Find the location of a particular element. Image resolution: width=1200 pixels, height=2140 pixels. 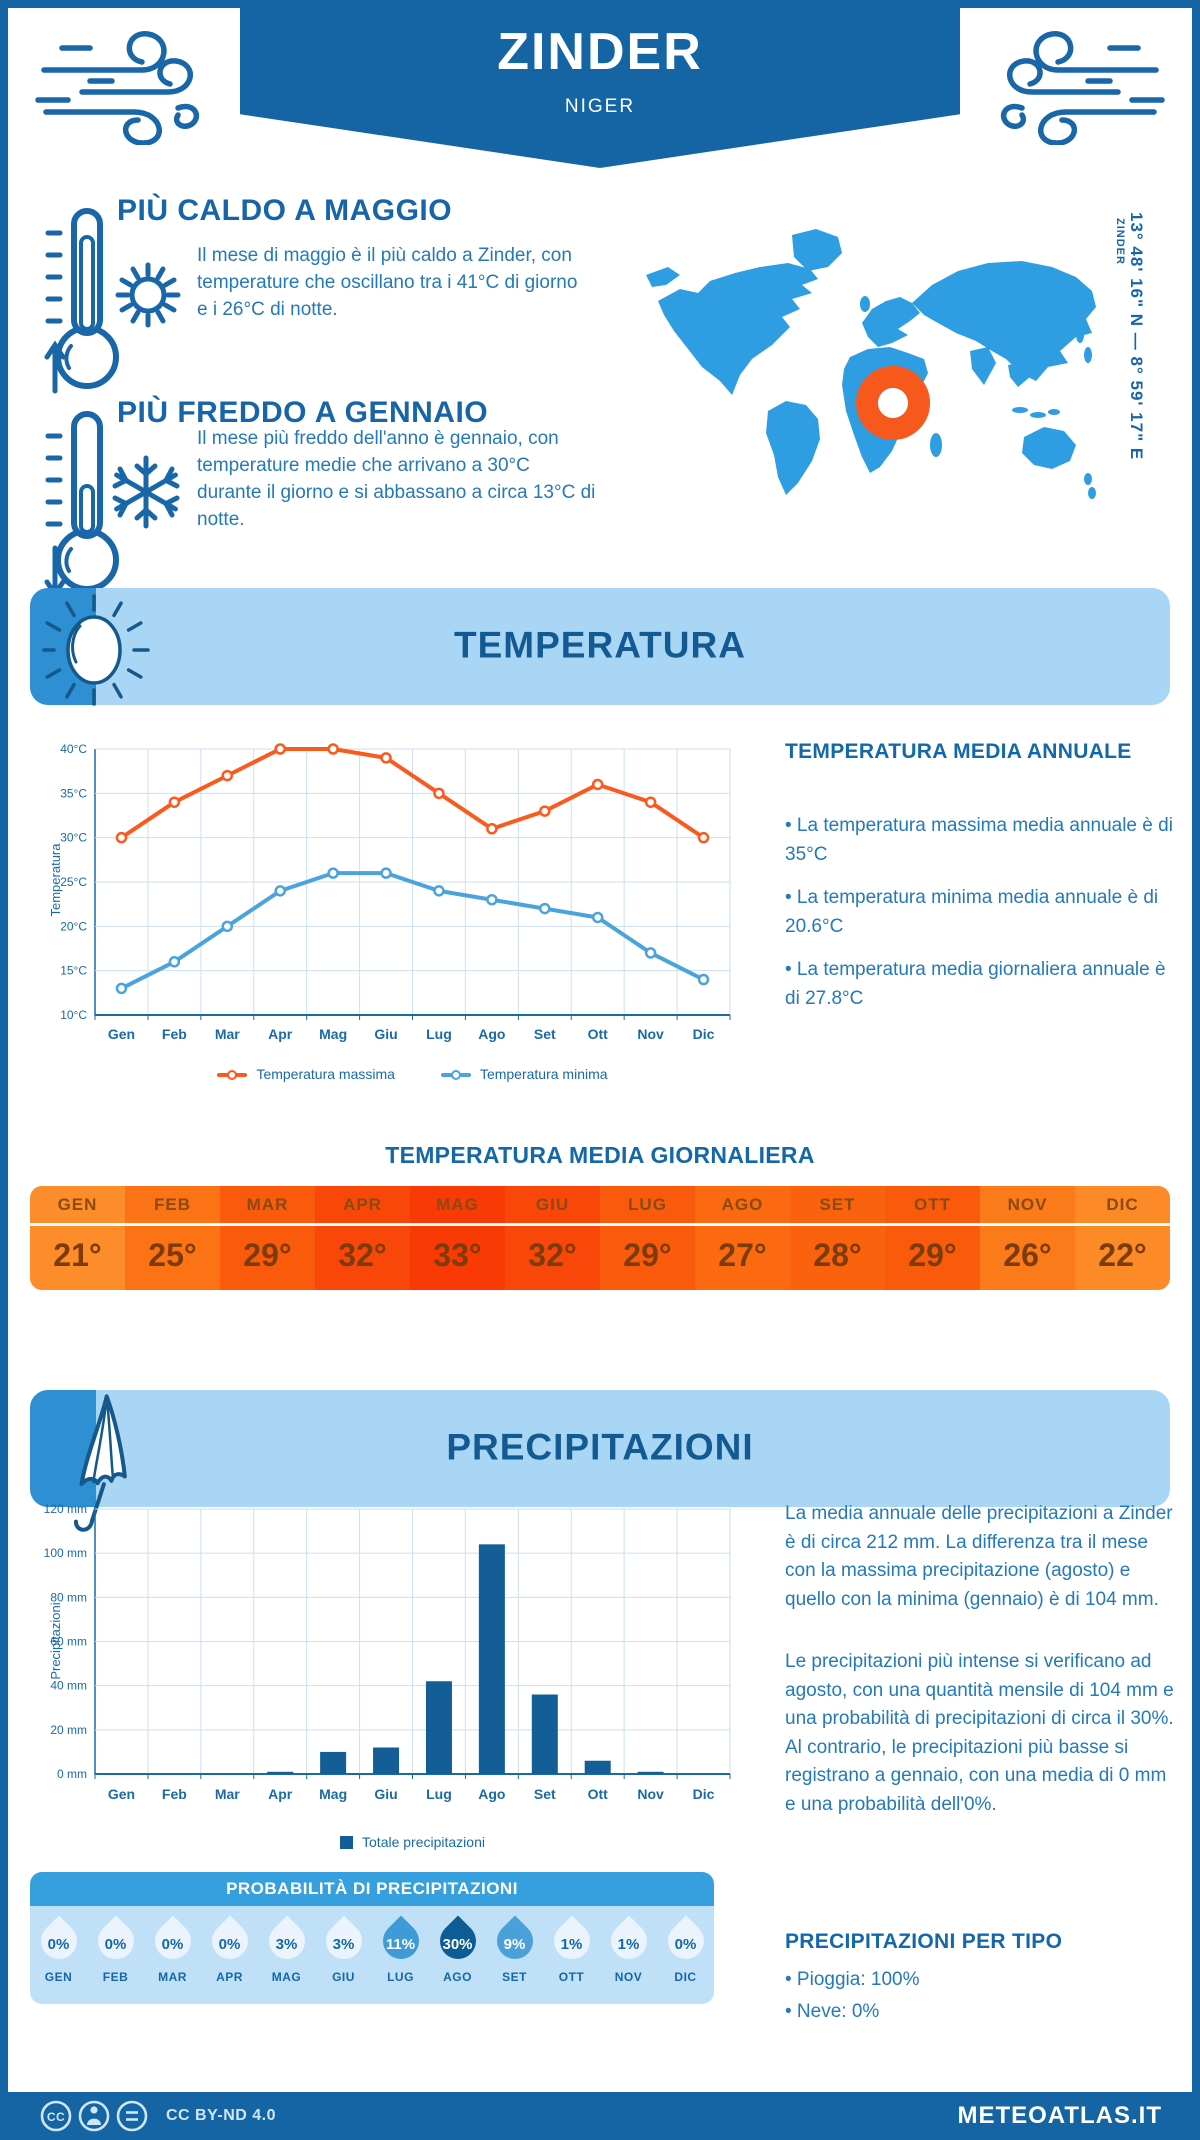

table-value-cell: 28° is located at coordinates (837, 1258).